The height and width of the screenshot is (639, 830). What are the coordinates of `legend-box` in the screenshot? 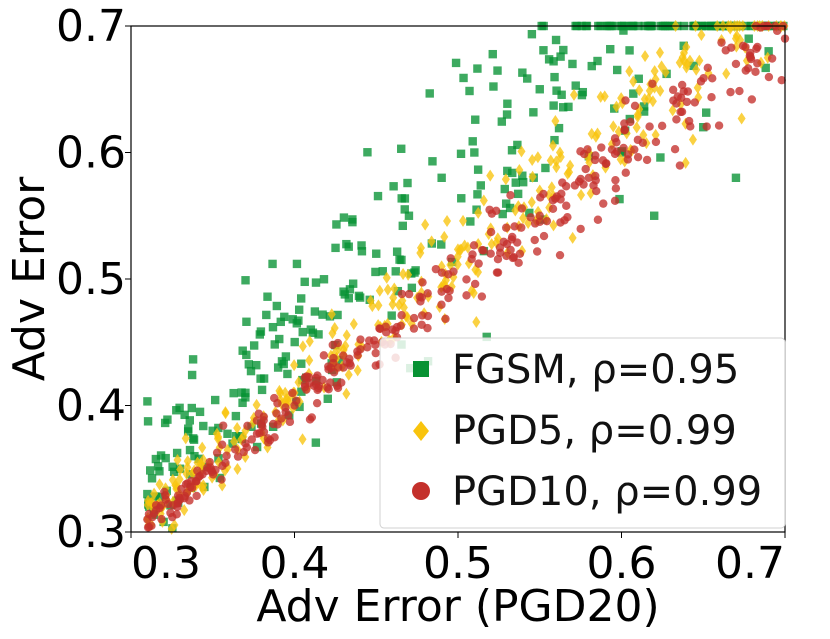 It's located at (582, 433).